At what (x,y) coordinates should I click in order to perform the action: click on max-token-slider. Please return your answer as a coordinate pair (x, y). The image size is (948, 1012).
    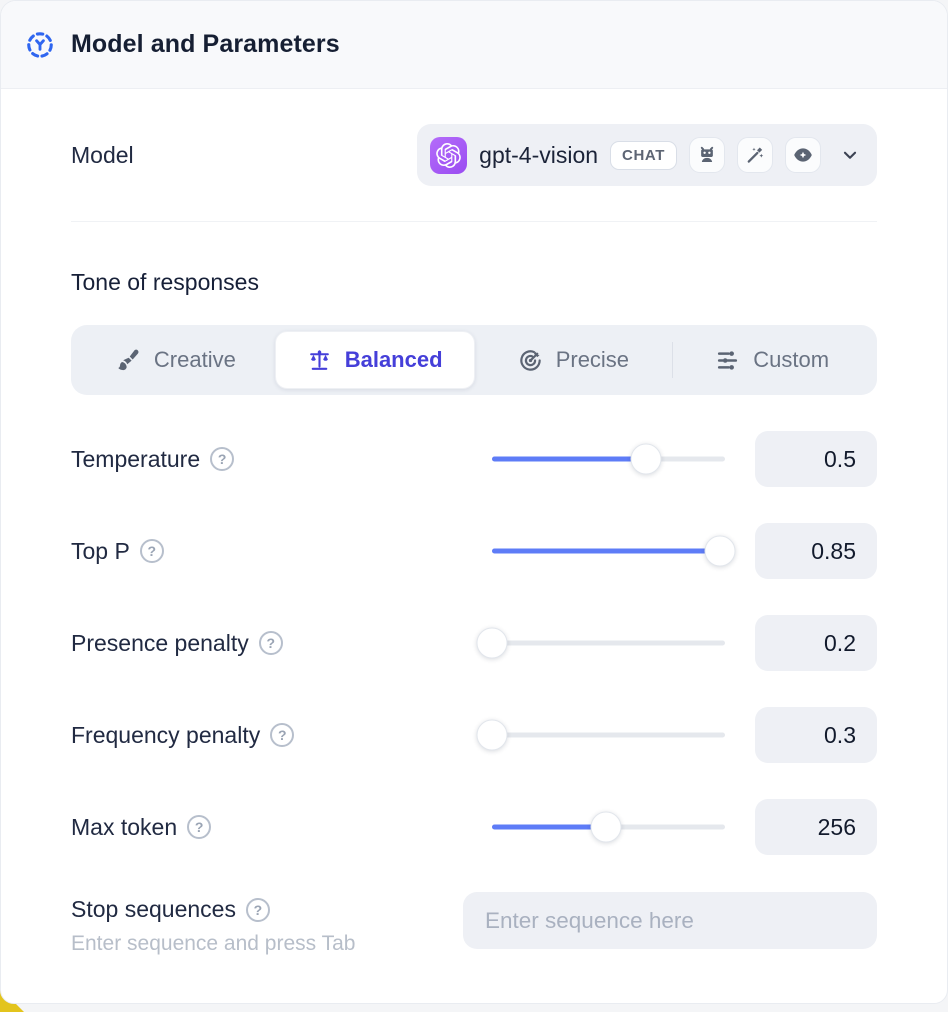
    Looking at the image, I should click on (608, 827).